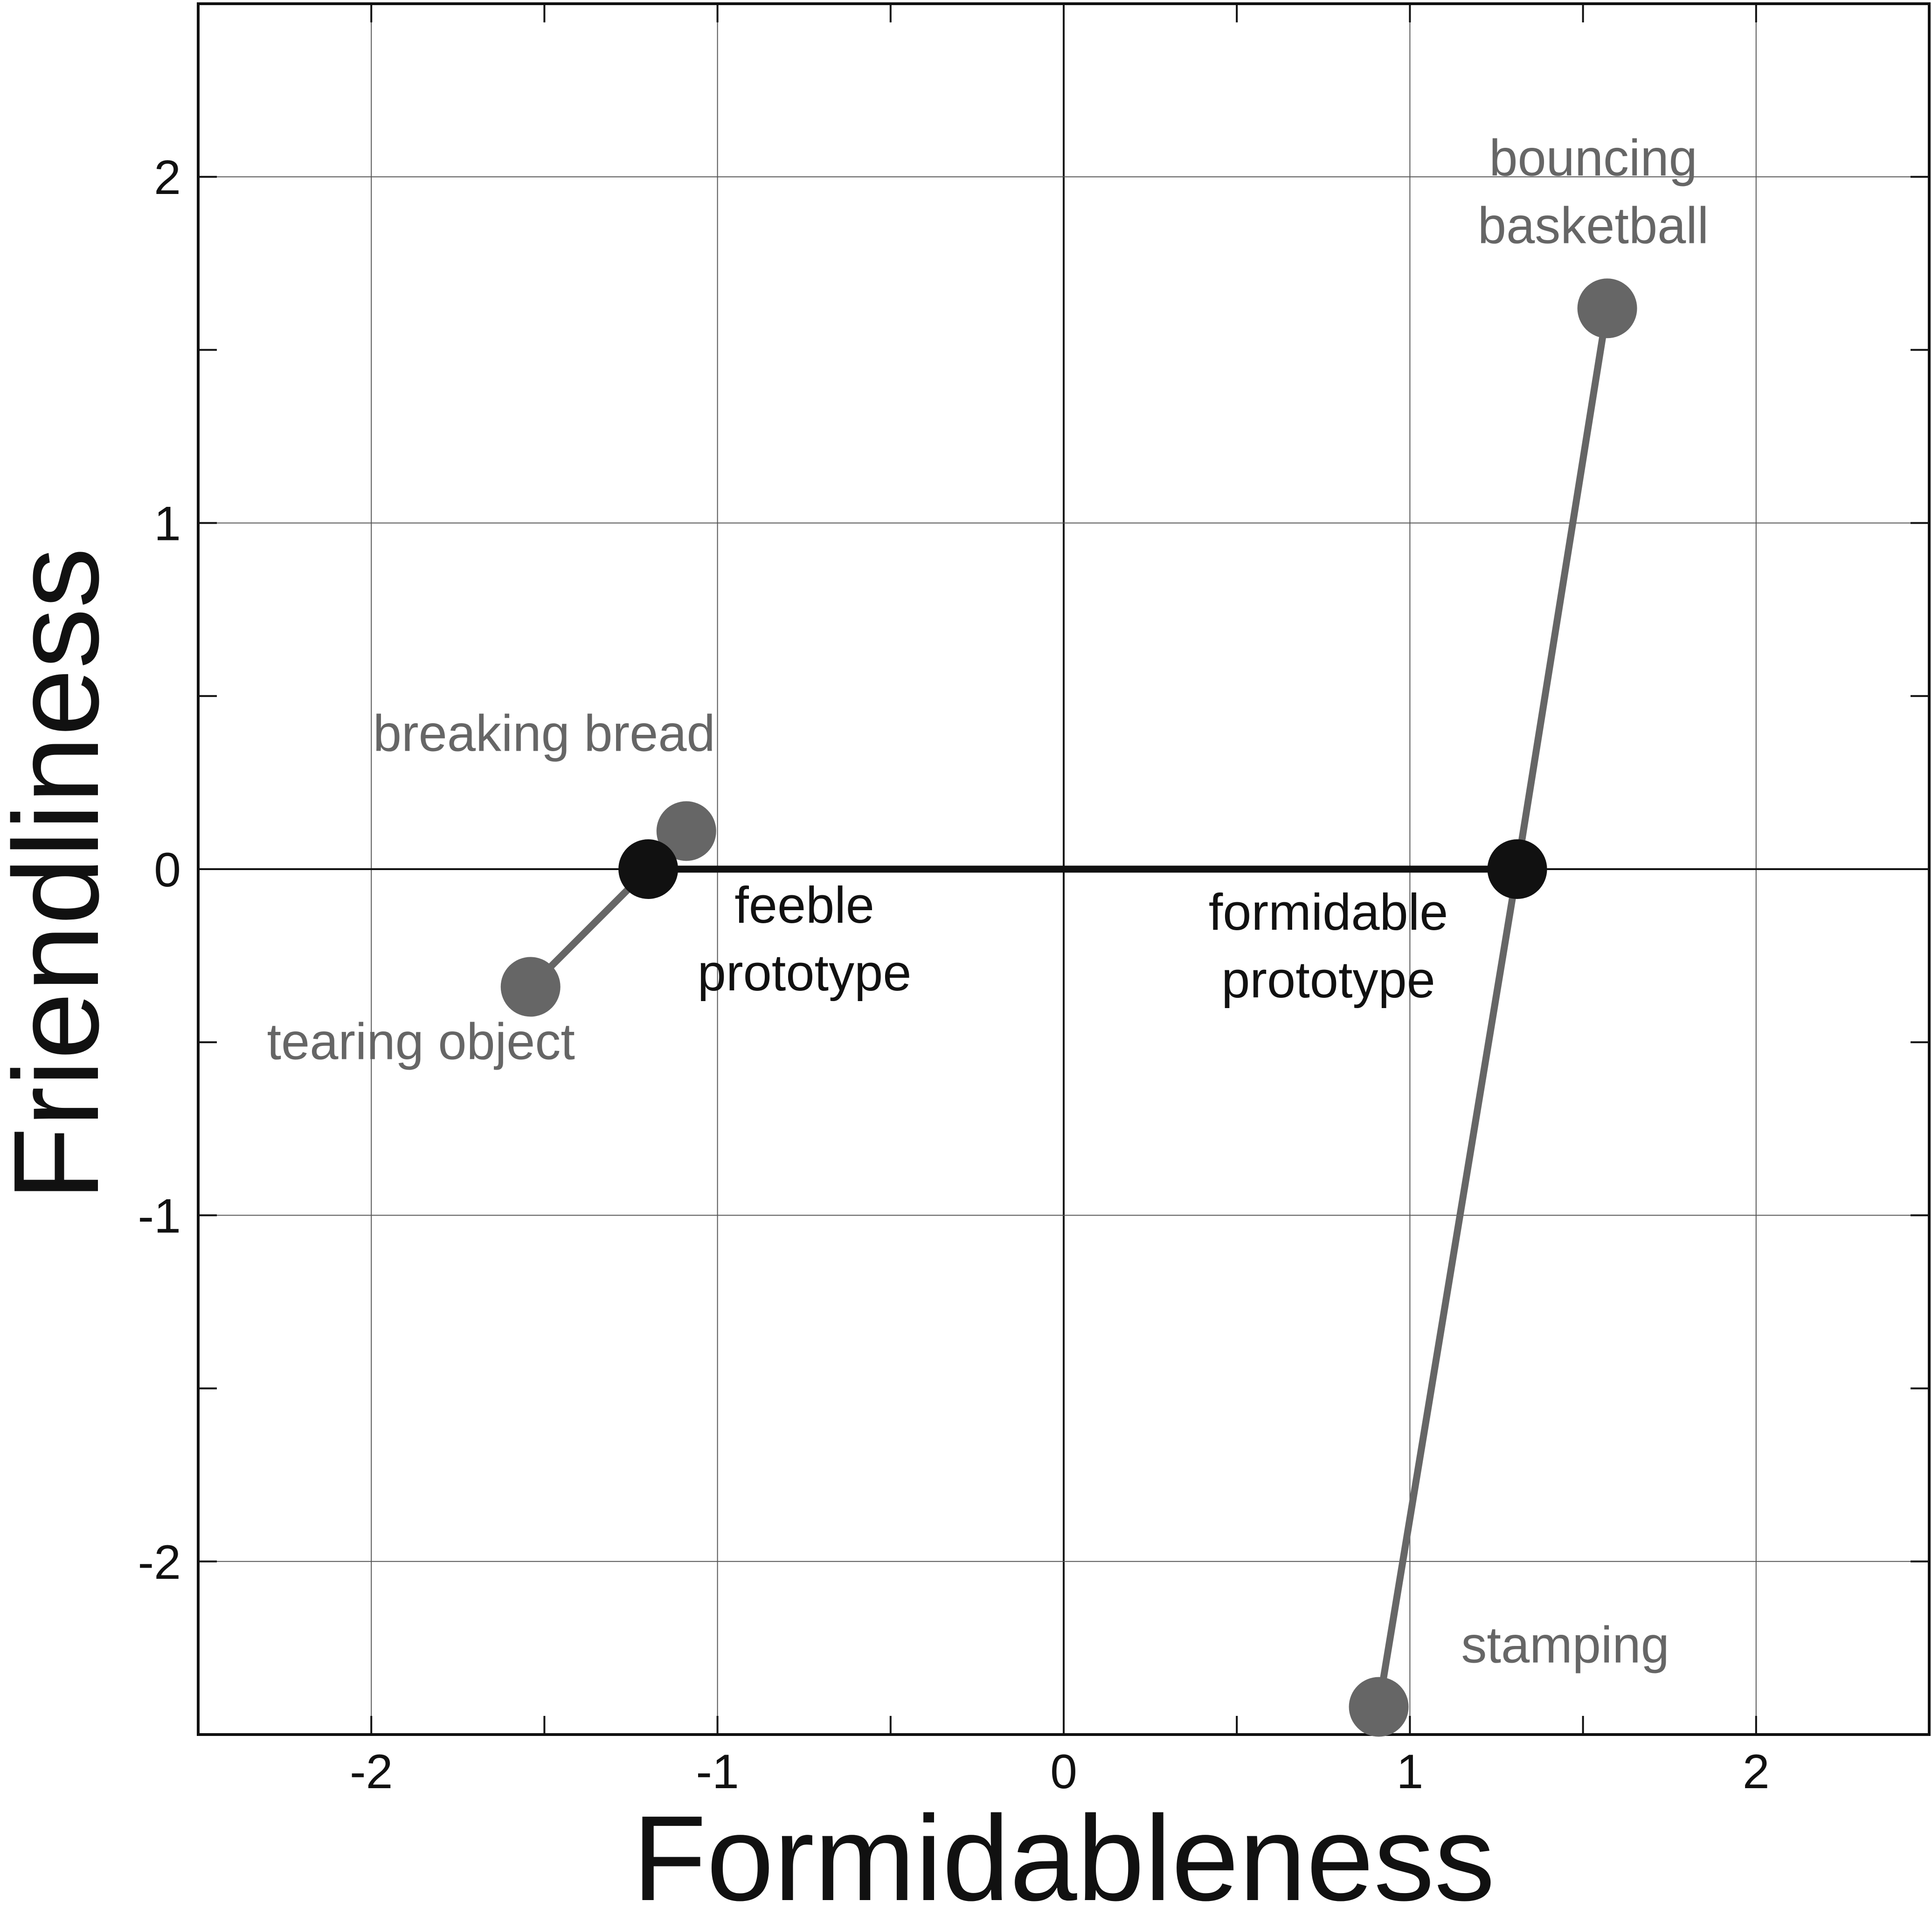 Image resolution: width=1932 pixels, height=1908 pixels. Describe the element at coordinates (804, 905) in the screenshot. I see `point-label-feeble: feeble` at that location.